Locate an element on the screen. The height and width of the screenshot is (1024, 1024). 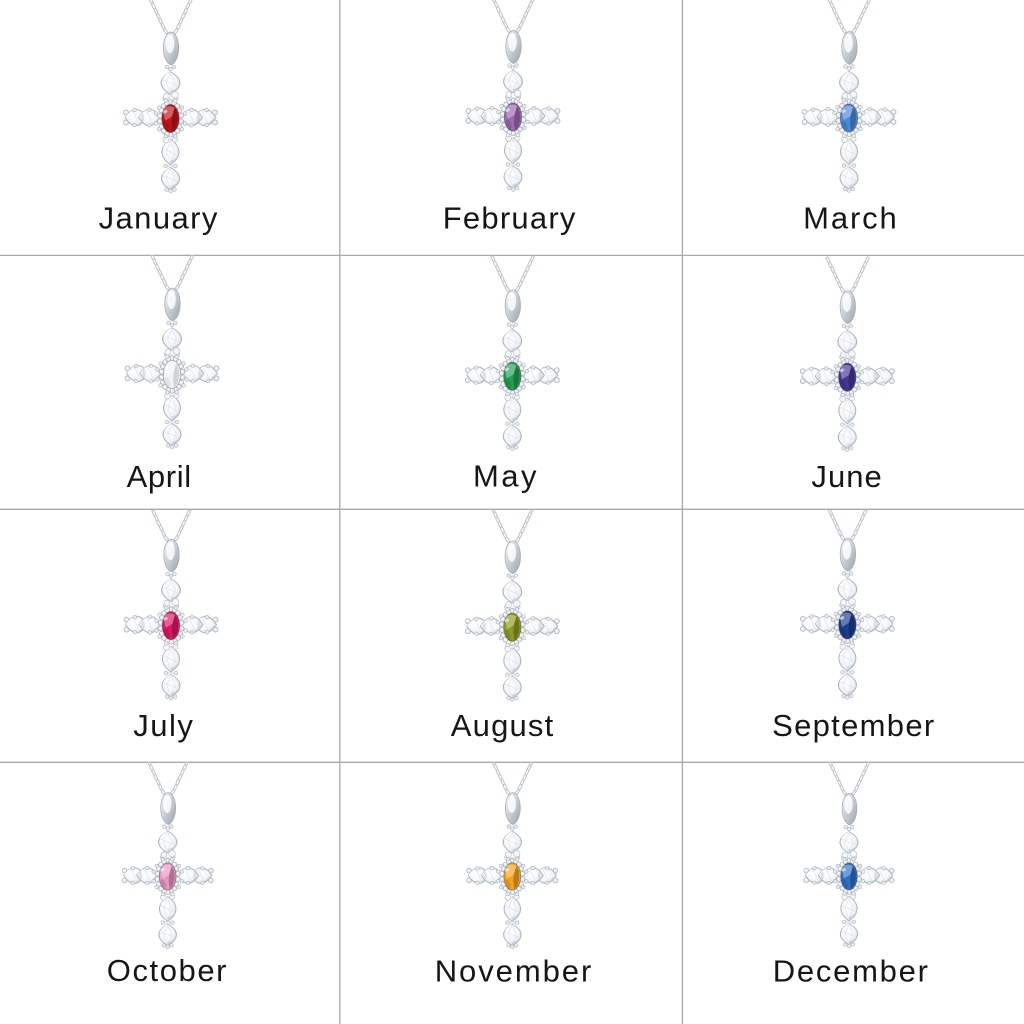
svg-text: February is located at coordinates (510, 218).